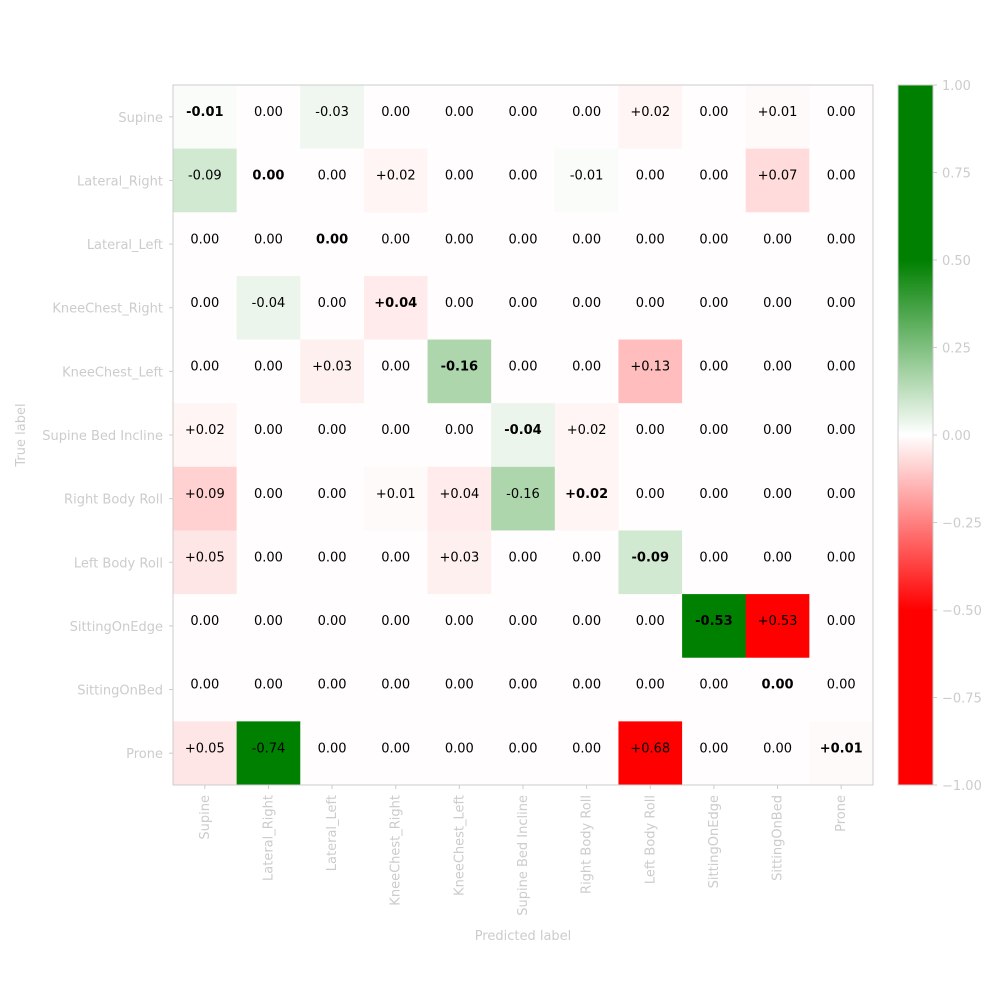 The image size is (1000, 1005). I want to click on y-tick-label: Supine, so click(140, 118).